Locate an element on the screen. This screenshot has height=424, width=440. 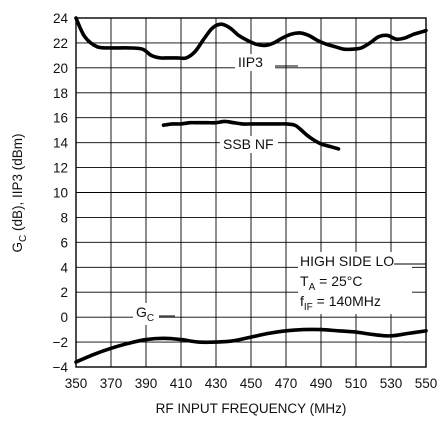
ssb-nf-label-bg is located at coordinates (249, 144).